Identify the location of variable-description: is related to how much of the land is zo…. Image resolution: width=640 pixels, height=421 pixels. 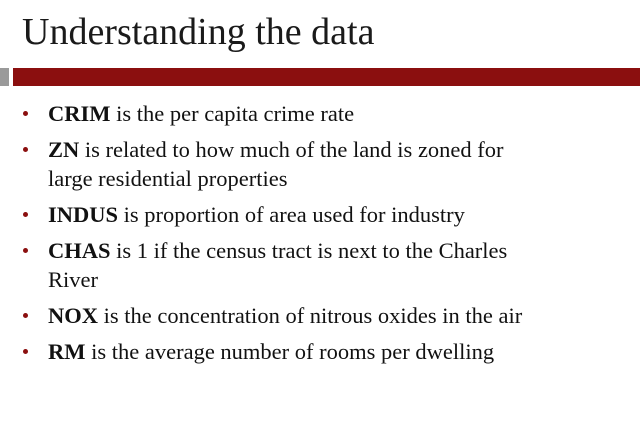
(291, 149).